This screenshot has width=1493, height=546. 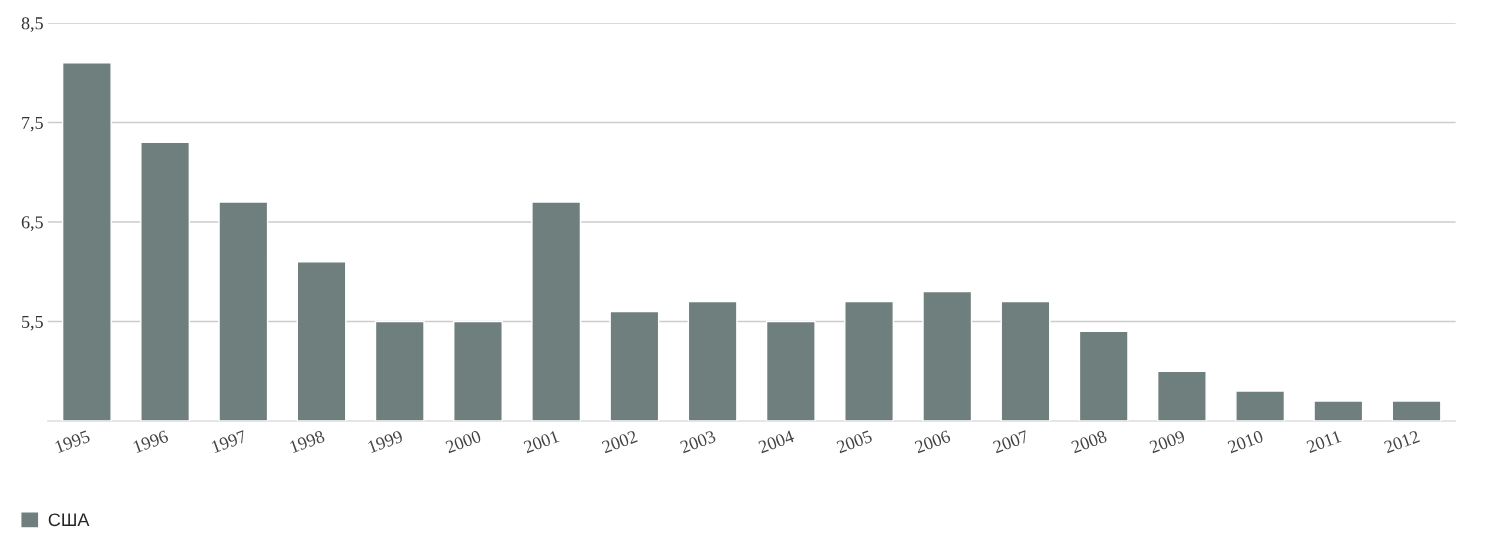 I want to click on x-tick-label: 1995, so click(x=72, y=442).